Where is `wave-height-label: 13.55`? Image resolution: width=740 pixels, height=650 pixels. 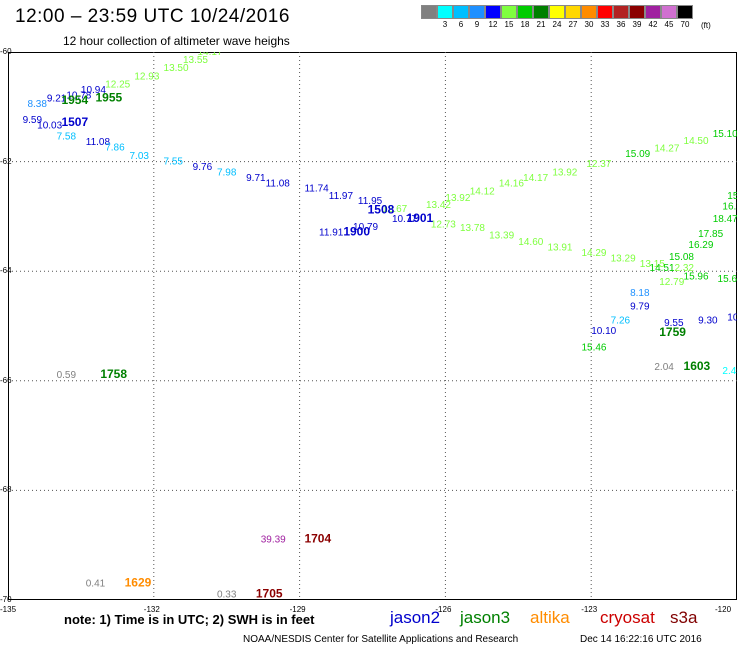 wave-height-label: 13.55 is located at coordinates (195, 60).